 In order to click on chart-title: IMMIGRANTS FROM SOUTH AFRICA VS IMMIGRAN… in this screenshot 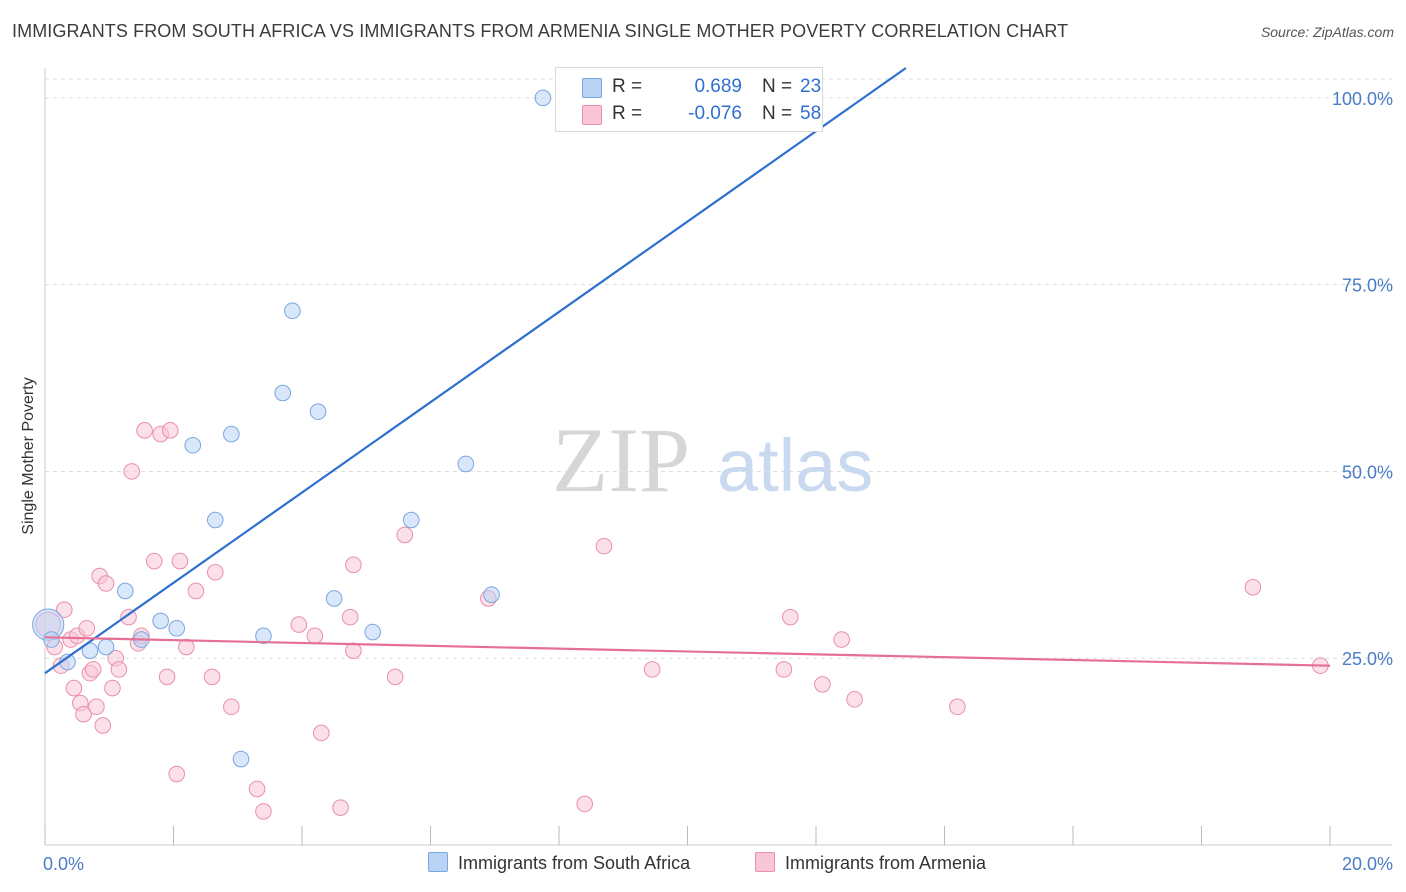, I will do `click(540, 31)`.